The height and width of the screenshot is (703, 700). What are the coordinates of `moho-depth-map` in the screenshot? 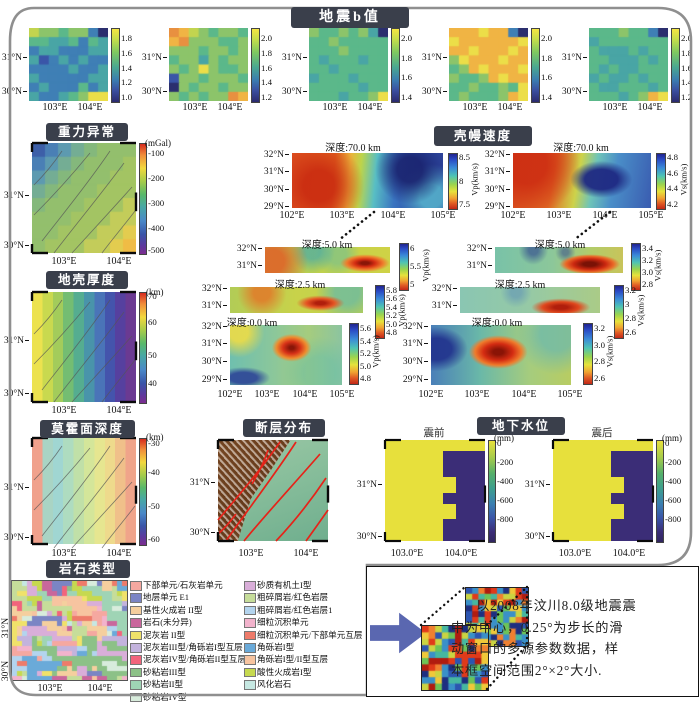 It's located at (84, 491).